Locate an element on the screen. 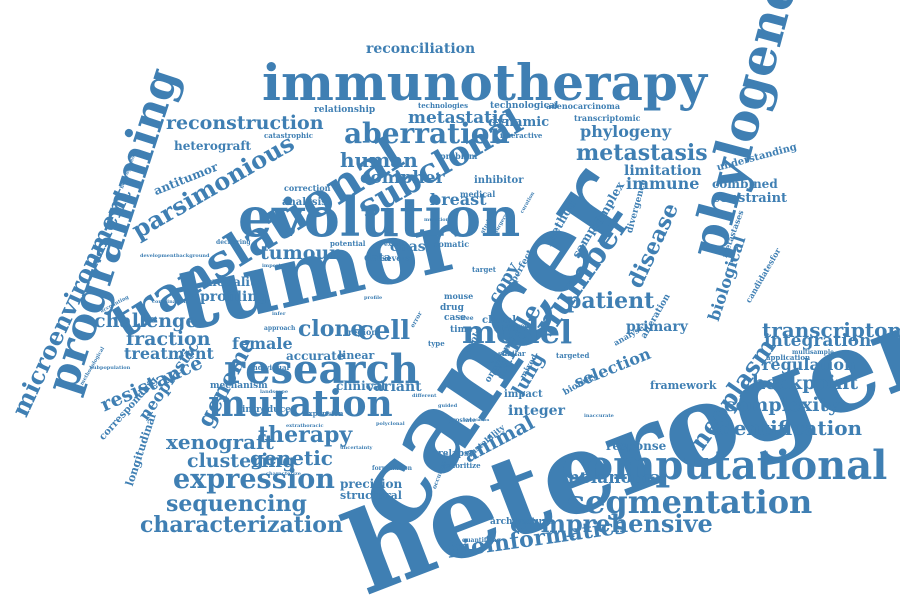 This screenshot has height=609, width=900. cloud-word: aberration is located at coordinates (427, 133).